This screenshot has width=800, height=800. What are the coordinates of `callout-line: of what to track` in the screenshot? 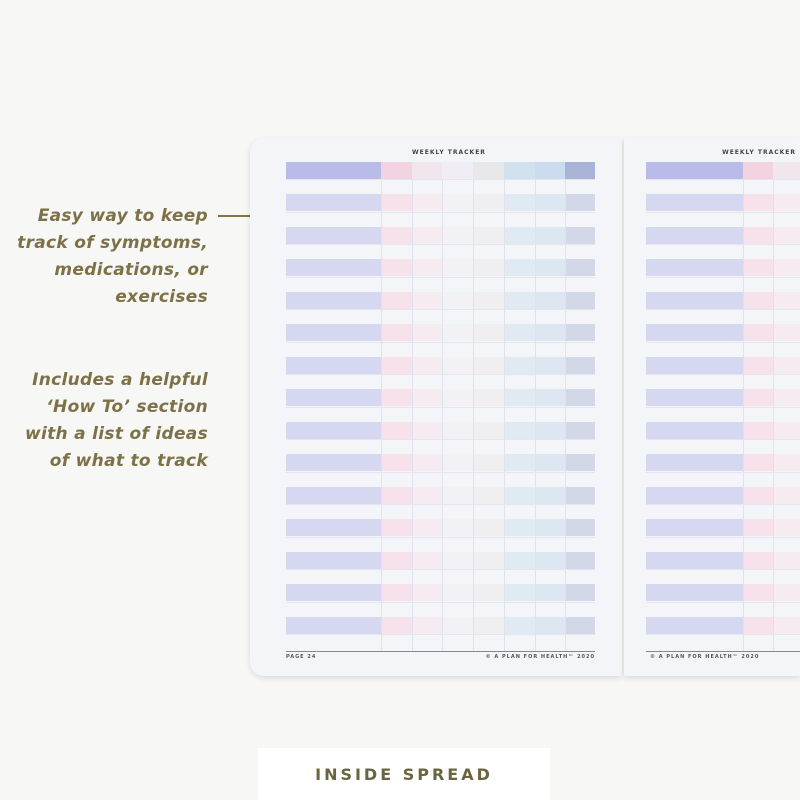 It's located at (128, 461).